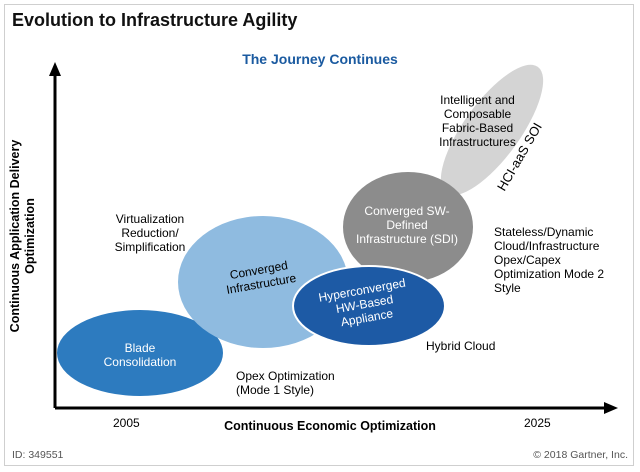  What do you see at coordinates (461, 346) in the screenshot?
I see `hybrid-cloud-annotation: Hybrid Cloud` at bounding box center [461, 346].